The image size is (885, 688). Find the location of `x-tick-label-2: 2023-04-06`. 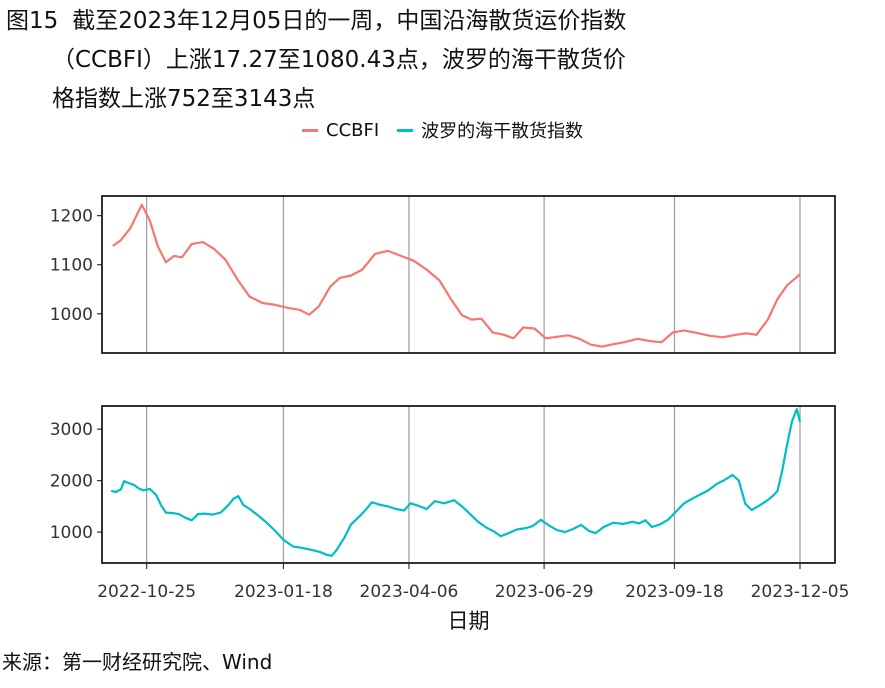

x-tick-label-2: 2023-04-06 is located at coordinates (409, 592).